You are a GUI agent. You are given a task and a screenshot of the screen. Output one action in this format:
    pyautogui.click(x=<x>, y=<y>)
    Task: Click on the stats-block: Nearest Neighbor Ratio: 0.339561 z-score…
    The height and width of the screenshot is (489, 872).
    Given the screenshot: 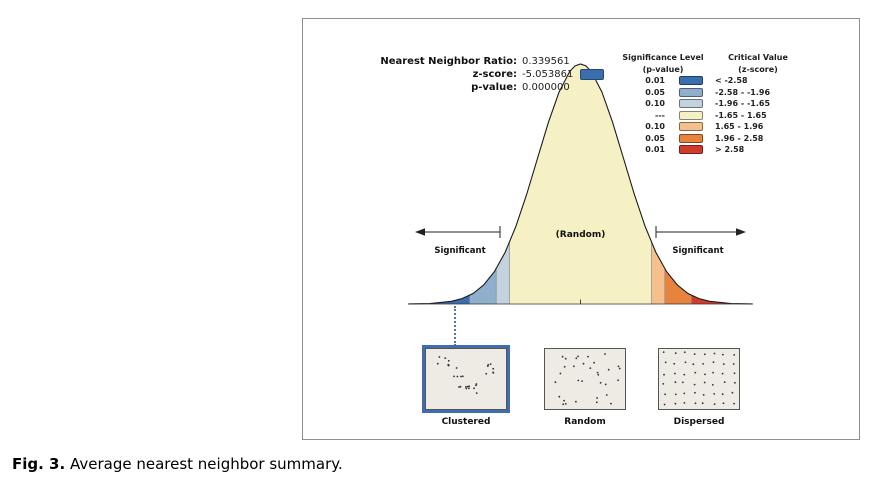 What is the action you would take?
    pyautogui.click(x=465, y=74)
    